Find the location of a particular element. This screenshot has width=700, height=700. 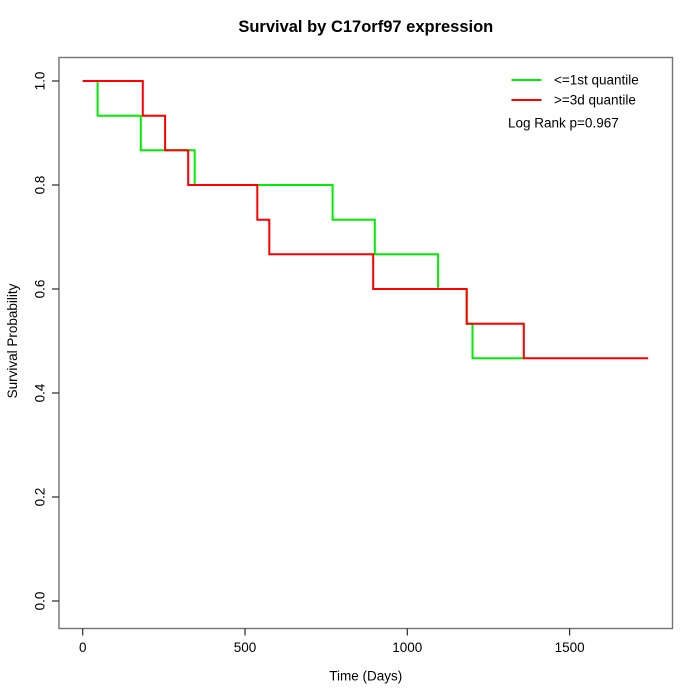

y-axis-label: Survival Probability is located at coordinates (12, 340).